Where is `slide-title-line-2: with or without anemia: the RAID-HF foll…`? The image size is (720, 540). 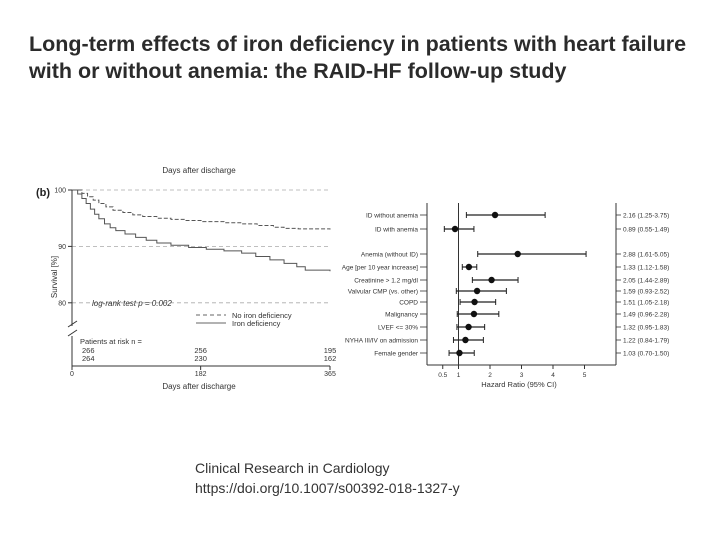 slide-title-line-2: with or without anemia: the RAID-HF foll… is located at coordinates (298, 71).